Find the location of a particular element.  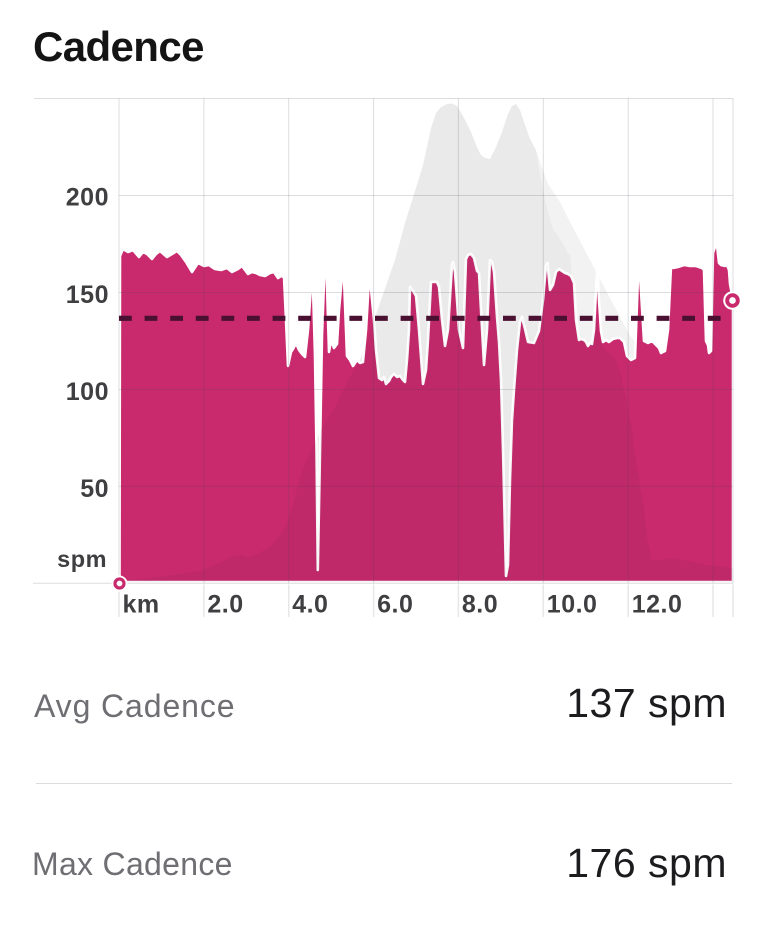

svg-text: 150 is located at coordinates (87, 295).